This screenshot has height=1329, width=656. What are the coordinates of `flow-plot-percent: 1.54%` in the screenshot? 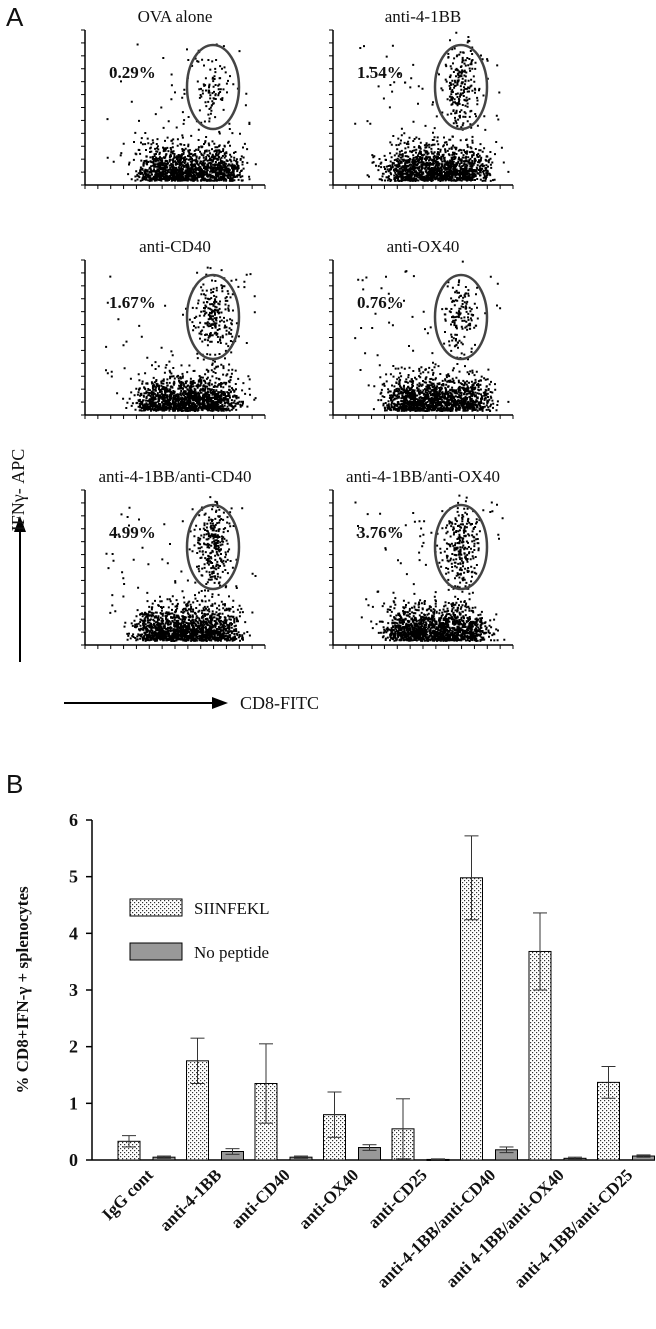 It's located at (380, 72).